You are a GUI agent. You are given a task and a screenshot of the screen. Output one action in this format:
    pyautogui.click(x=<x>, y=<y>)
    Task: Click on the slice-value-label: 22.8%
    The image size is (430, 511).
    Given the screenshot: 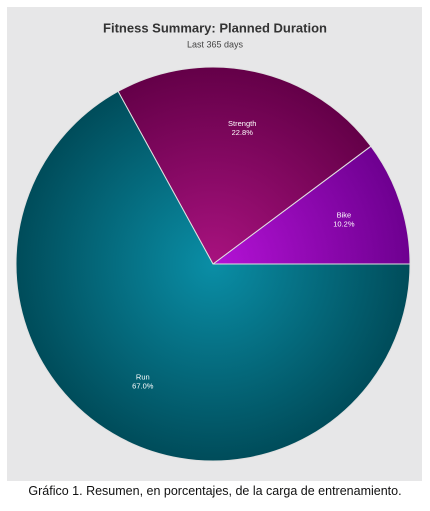 What is the action you would take?
    pyautogui.click(x=243, y=132)
    